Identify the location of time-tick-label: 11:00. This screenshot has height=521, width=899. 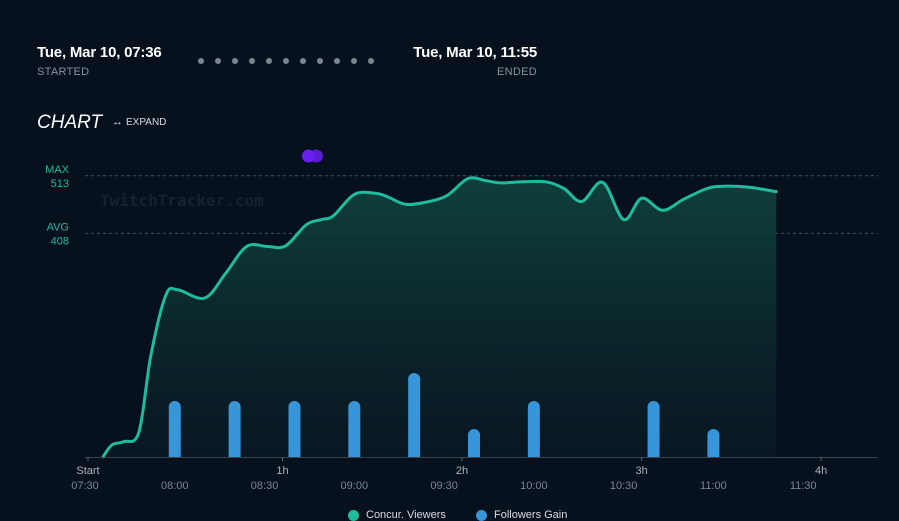
(713, 486).